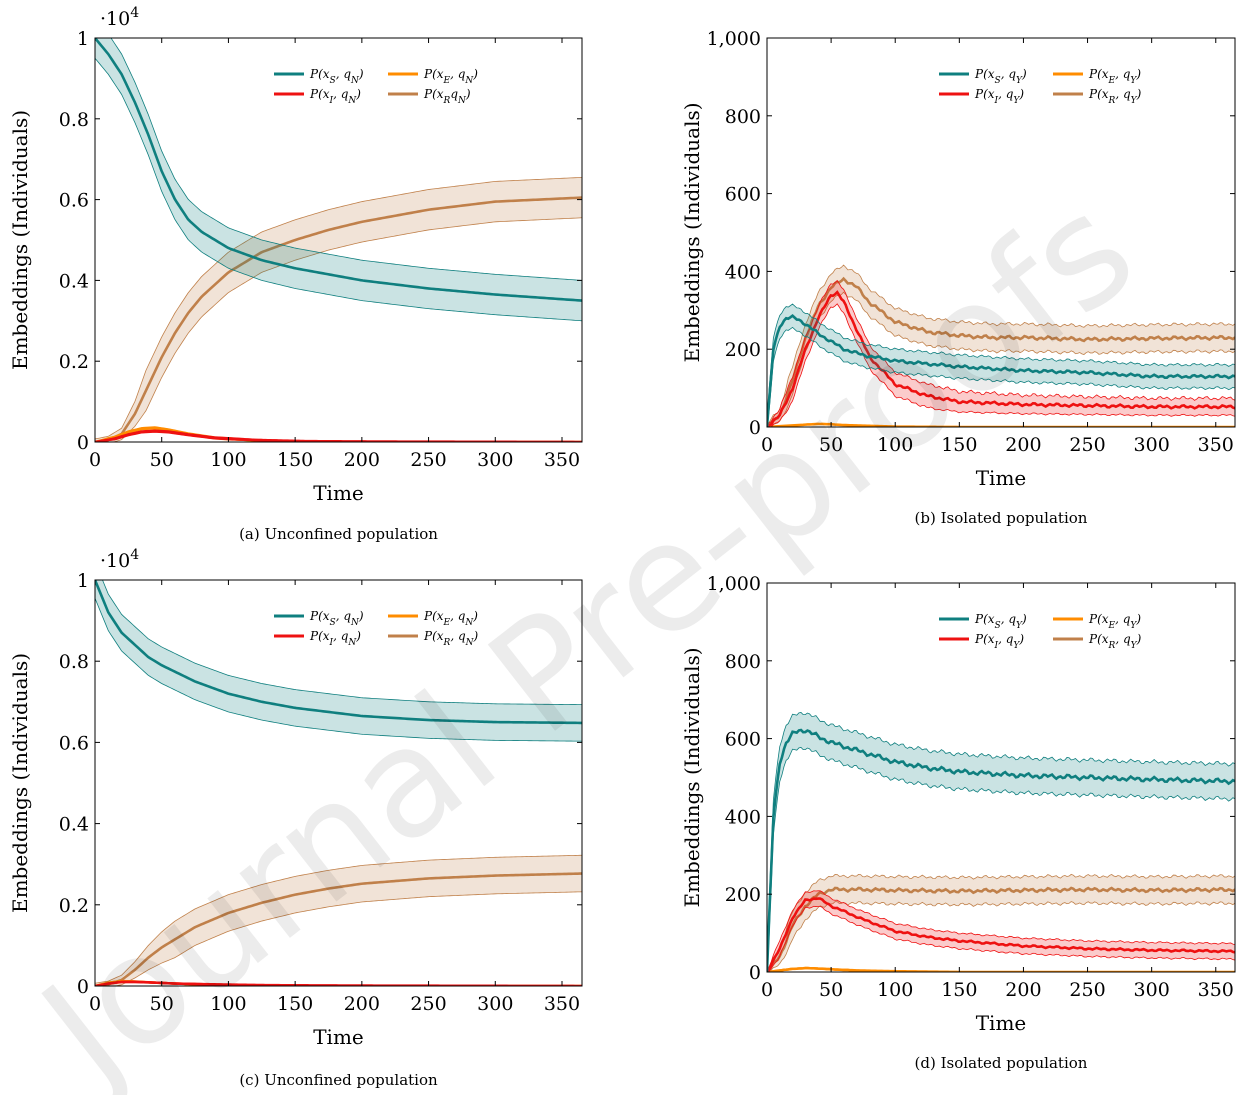  Describe the element at coordinates (335, 96) in the screenshot. I see `legend-entry: P(xI, qN)` at that location.